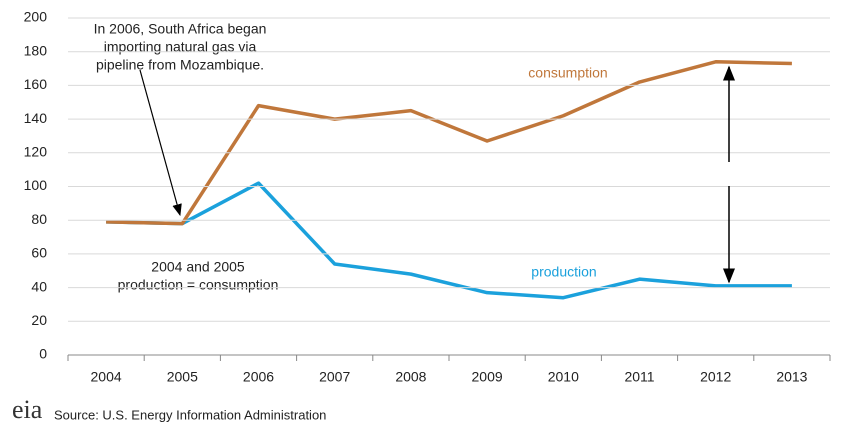  I want to click on x-tick-label: 2010, so click(563, 377).